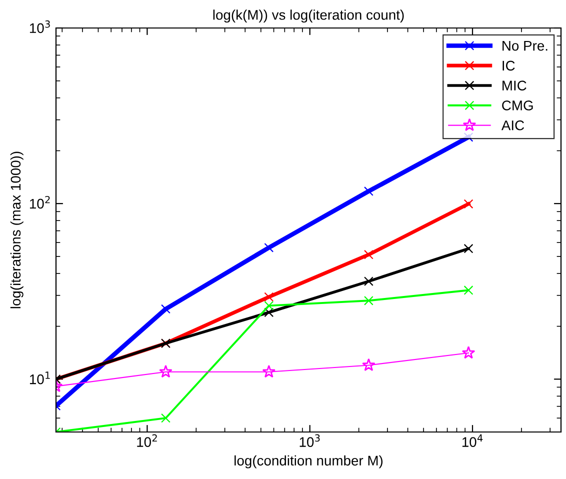 The height and width of the screenshot is (479, 566). What do you see at coordinates (512, 125) in the screenshot?
I see `legend-label: AIC` at bounding box center [512, 125].